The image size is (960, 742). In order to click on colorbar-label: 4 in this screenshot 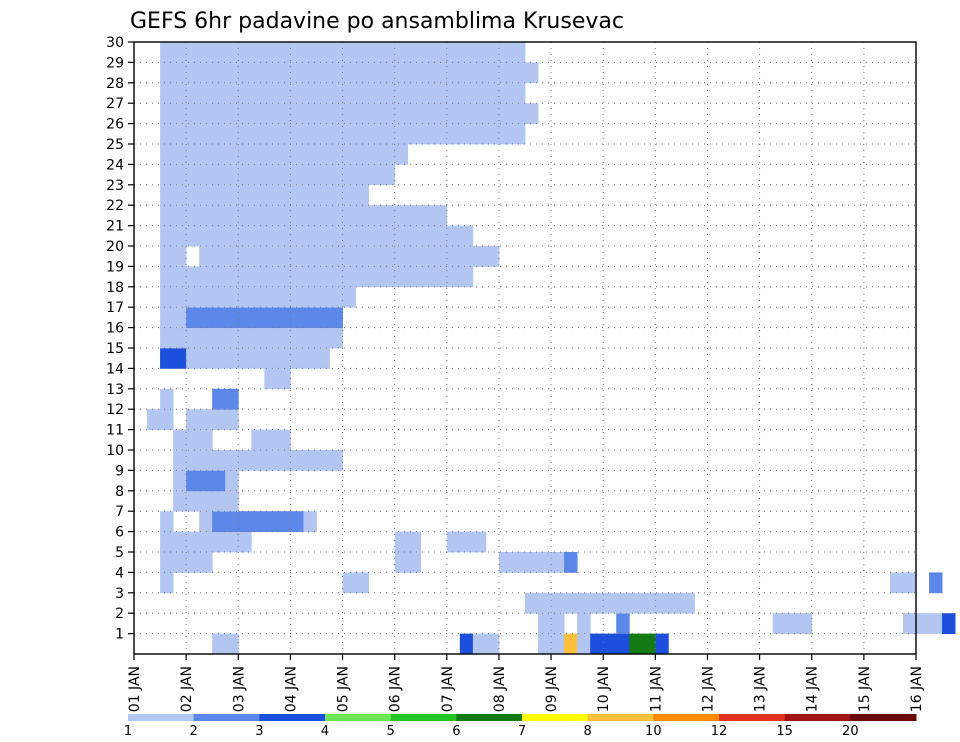, I will do `click(325, 731)`.